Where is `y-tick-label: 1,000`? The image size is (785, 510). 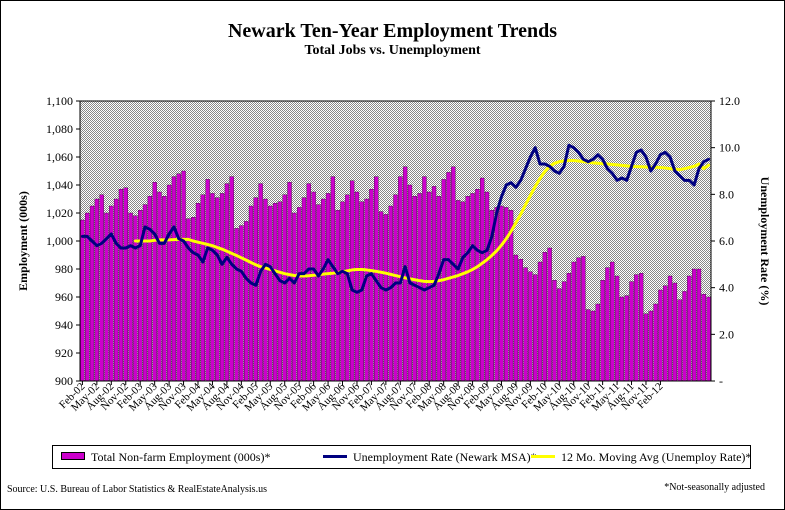 y-tick-label: 1,000 is located at coordinates (59, 241).